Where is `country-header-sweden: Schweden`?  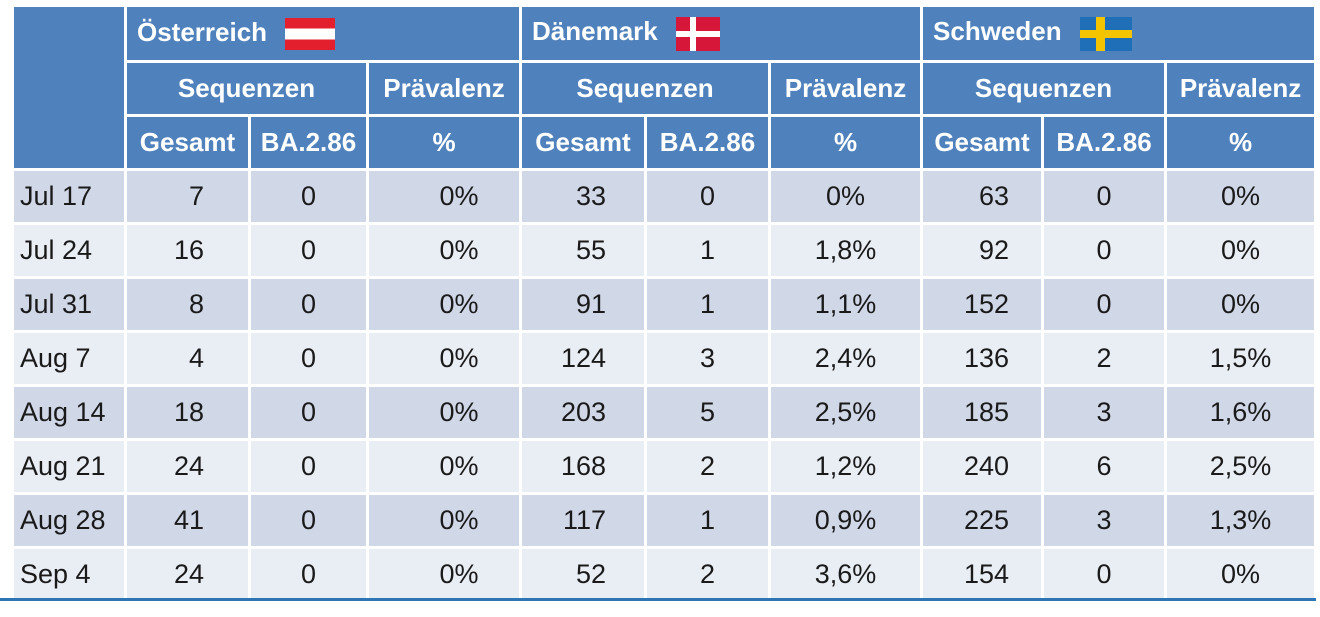 country-header-sweden: Schweden is located at coordinates (1119, 33).